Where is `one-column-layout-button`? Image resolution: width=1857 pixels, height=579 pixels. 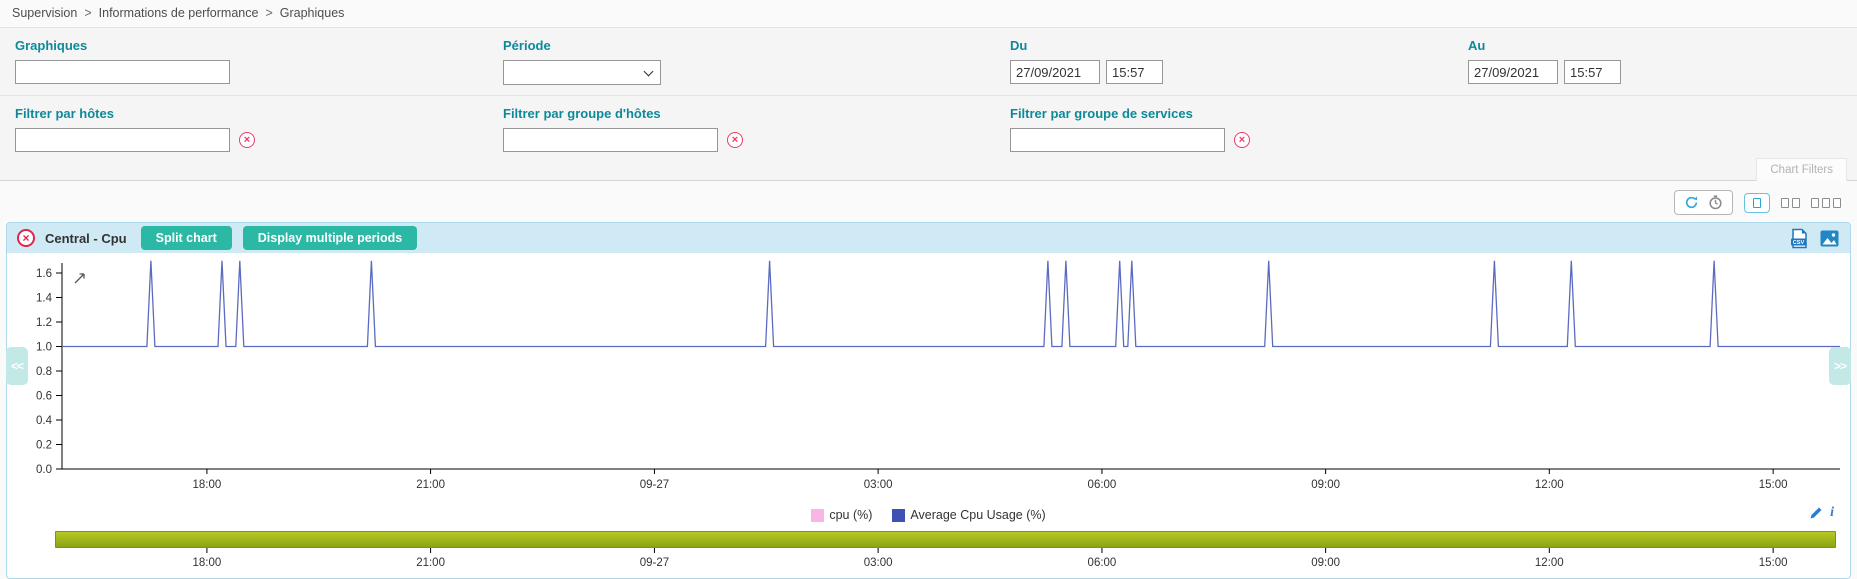 one-column-layout-button is located at coordinates (1757, 202).